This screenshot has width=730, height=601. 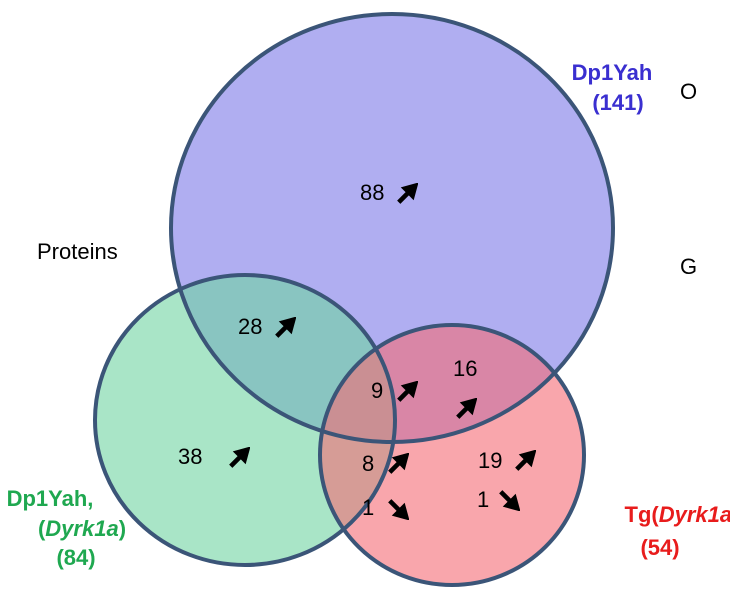 What do you see at coordinates (42, 528) in the screenshot?
I see `text-part: (` at bounding box center [42, 528].